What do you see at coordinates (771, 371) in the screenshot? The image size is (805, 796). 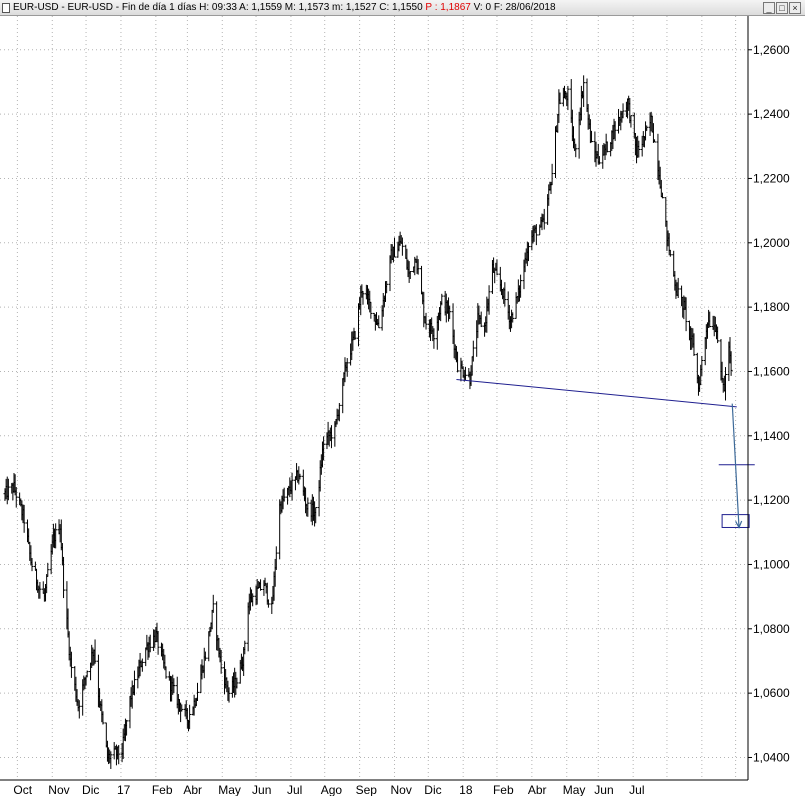 I see `y-tick-label: 1,1600` at bounding box center [771, 371].